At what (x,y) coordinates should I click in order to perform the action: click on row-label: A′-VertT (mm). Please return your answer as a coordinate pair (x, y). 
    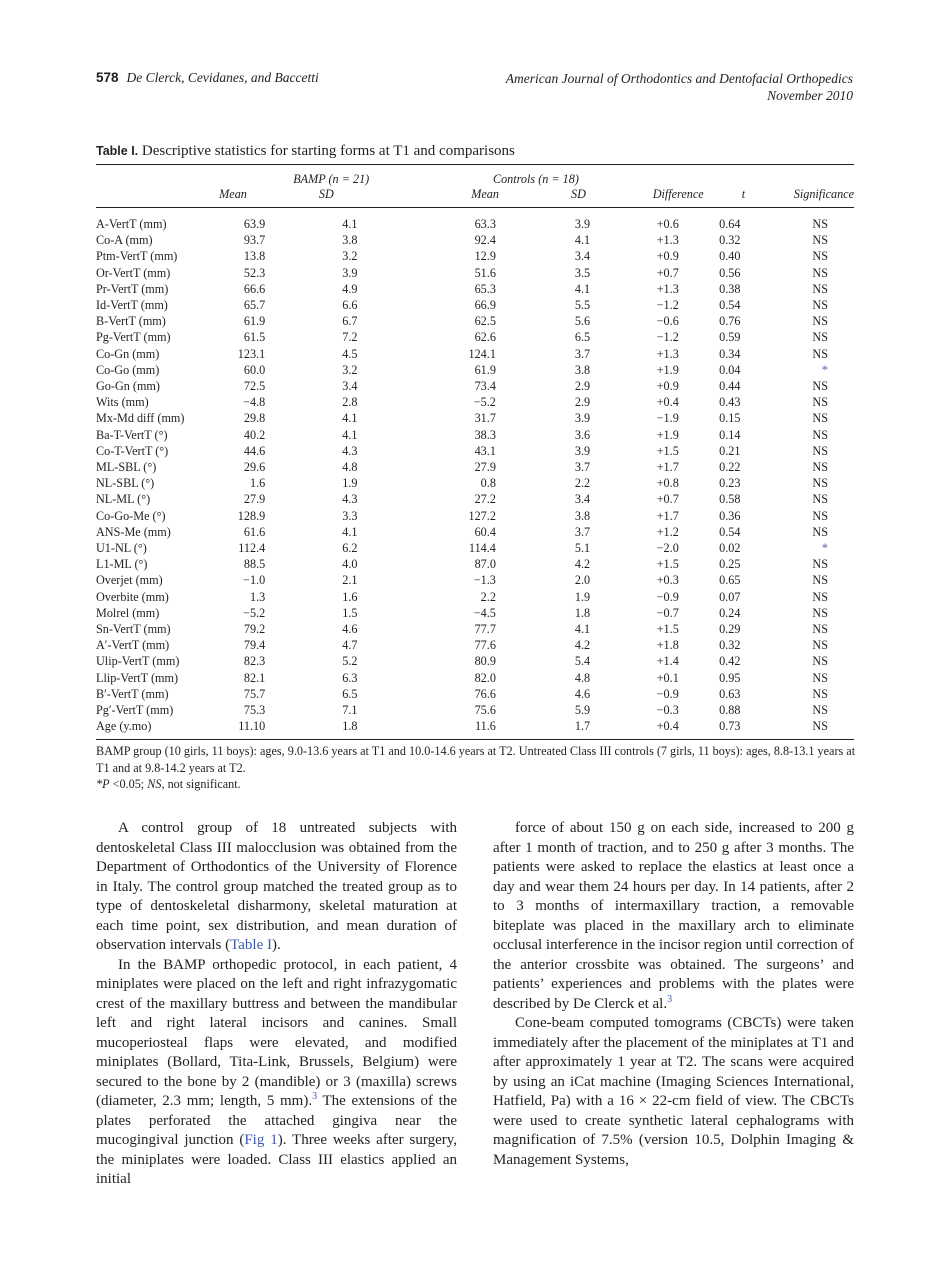
    Looking at the image, I should click on (133, 645).